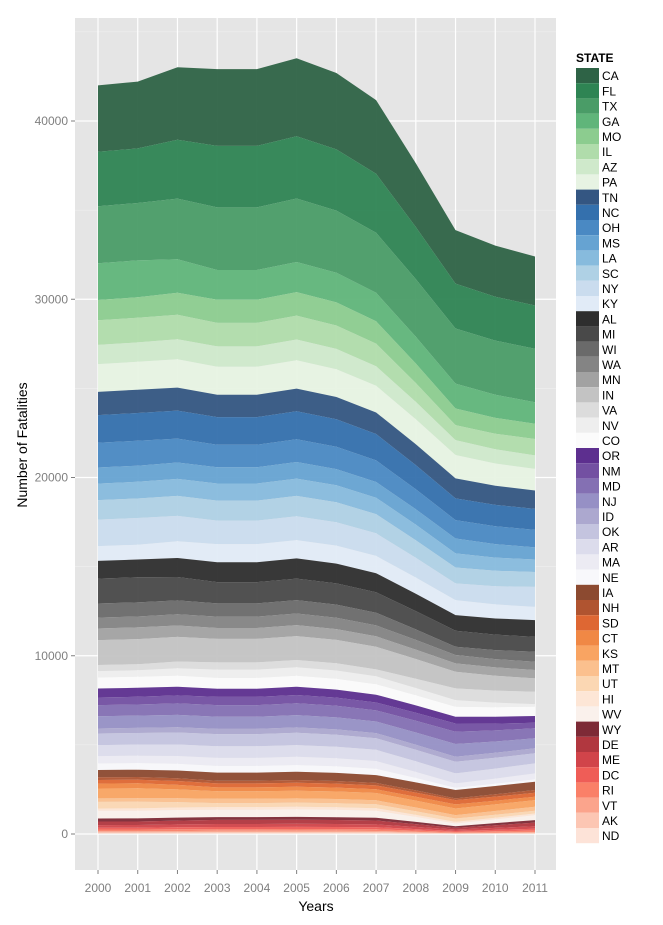  I want to click on legend-swatch-hi, so click(587, 699).